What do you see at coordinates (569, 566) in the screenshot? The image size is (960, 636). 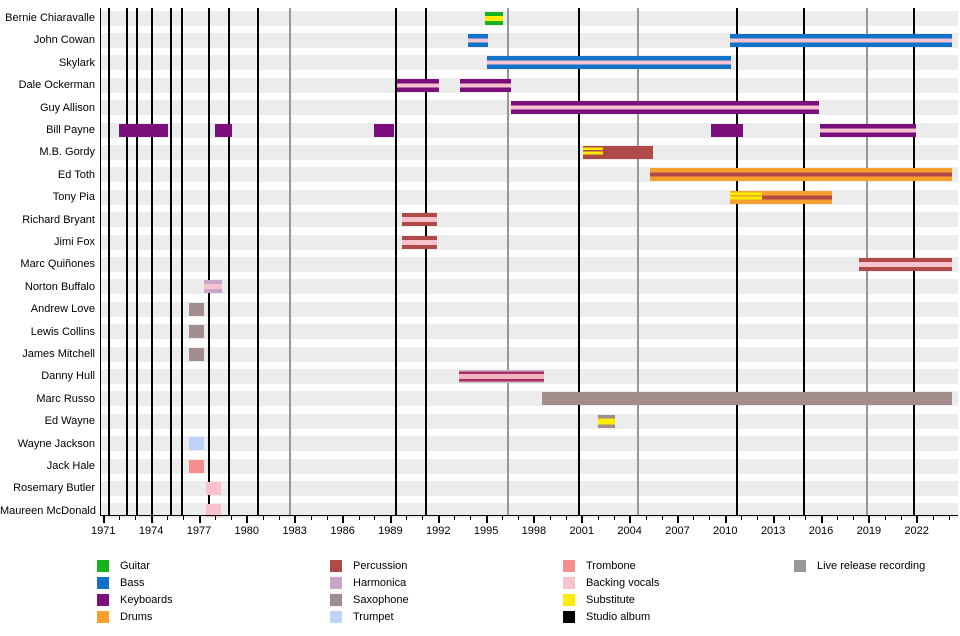 I see `legend-swatch-trombone` at bounding box center [569, 566].